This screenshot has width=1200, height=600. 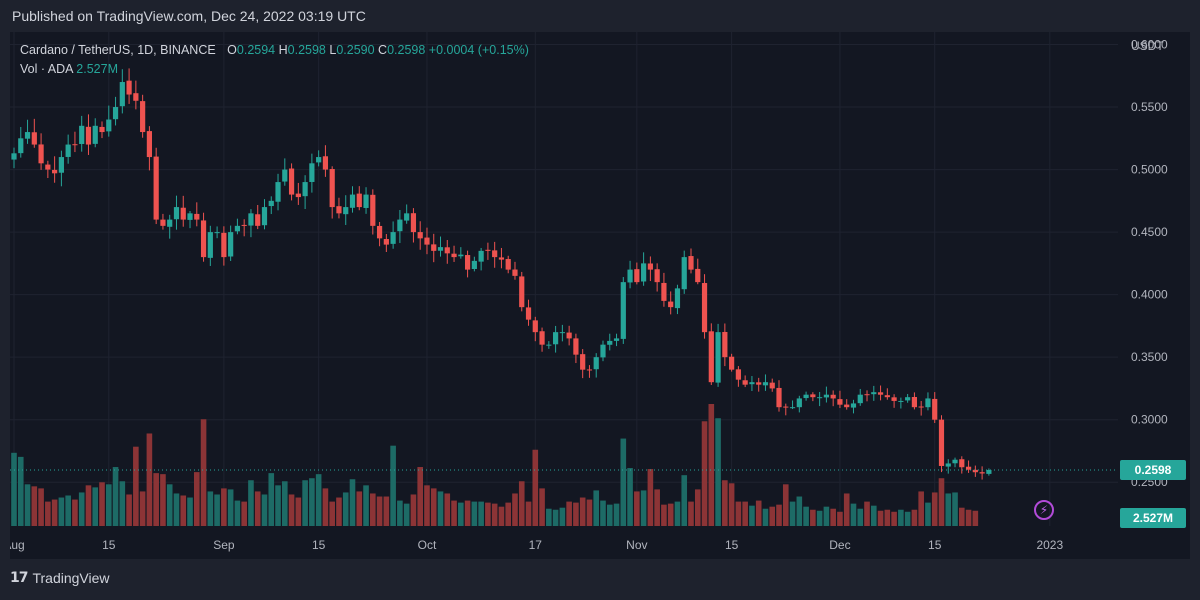 I want to click on legend-symbol: Cardano / TetherUS, 1D, BINANCE, so click(x=118, y=50).